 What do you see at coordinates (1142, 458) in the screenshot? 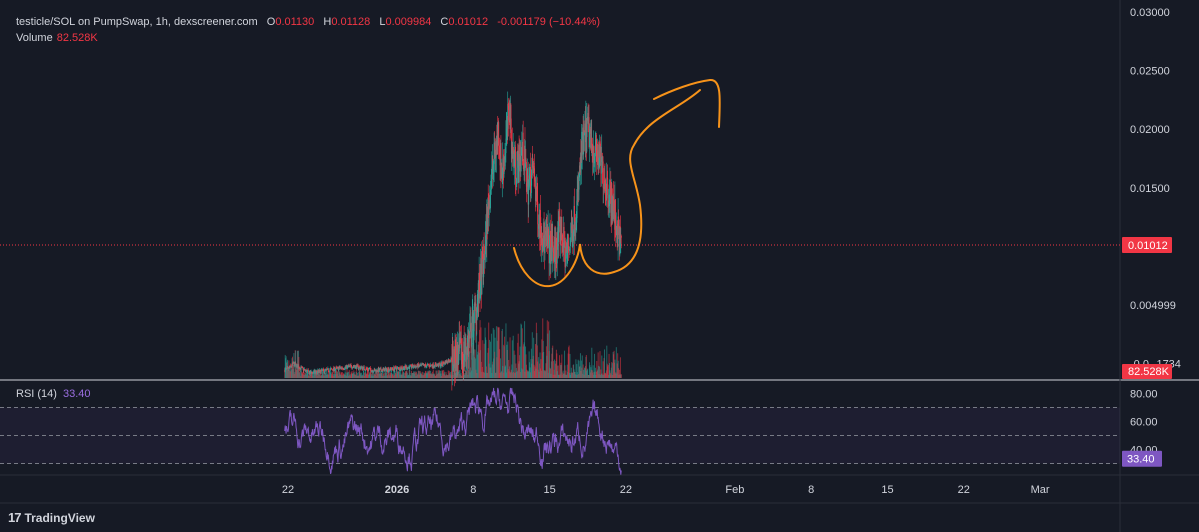
I see `rsi-tag` at bounding box center [1142, 458].